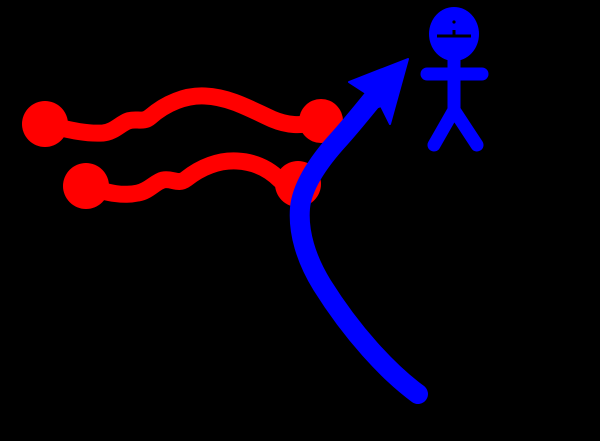 Image resolution: width=600 pixels, height=441 pixels. I want to click on stick-figure-mouth-icon, so click(454, 34).